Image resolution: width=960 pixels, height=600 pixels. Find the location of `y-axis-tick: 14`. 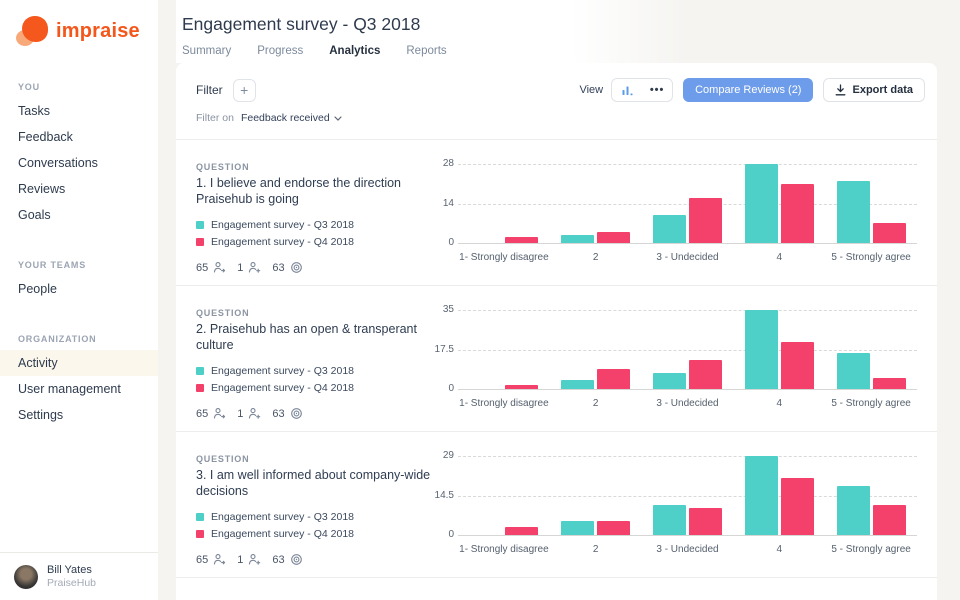

y-axis-tick: 14 is located at coordinates (448, 203).